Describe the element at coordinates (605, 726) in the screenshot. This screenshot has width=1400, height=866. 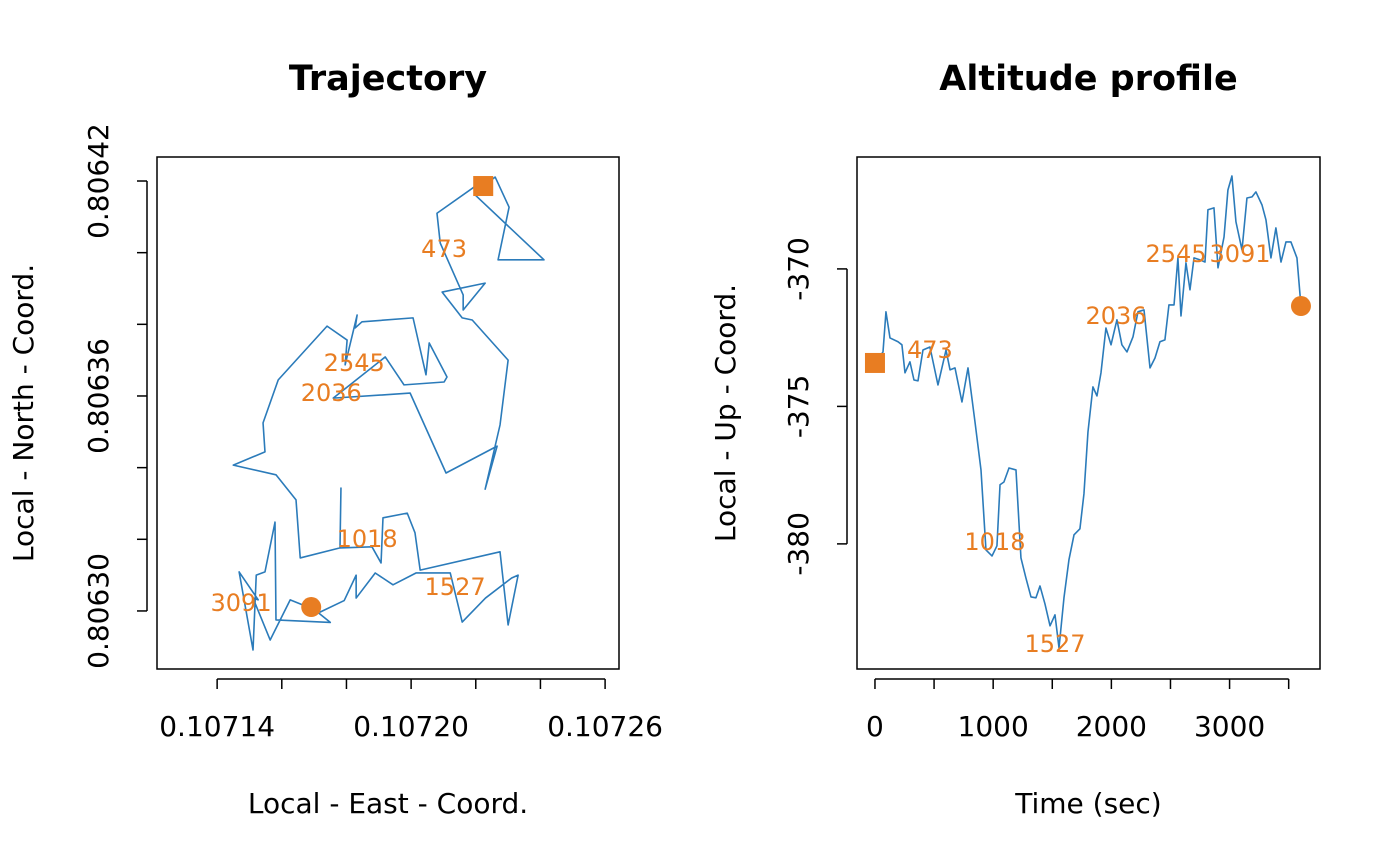
I see `x-tick-label: 0.10726` at that location.